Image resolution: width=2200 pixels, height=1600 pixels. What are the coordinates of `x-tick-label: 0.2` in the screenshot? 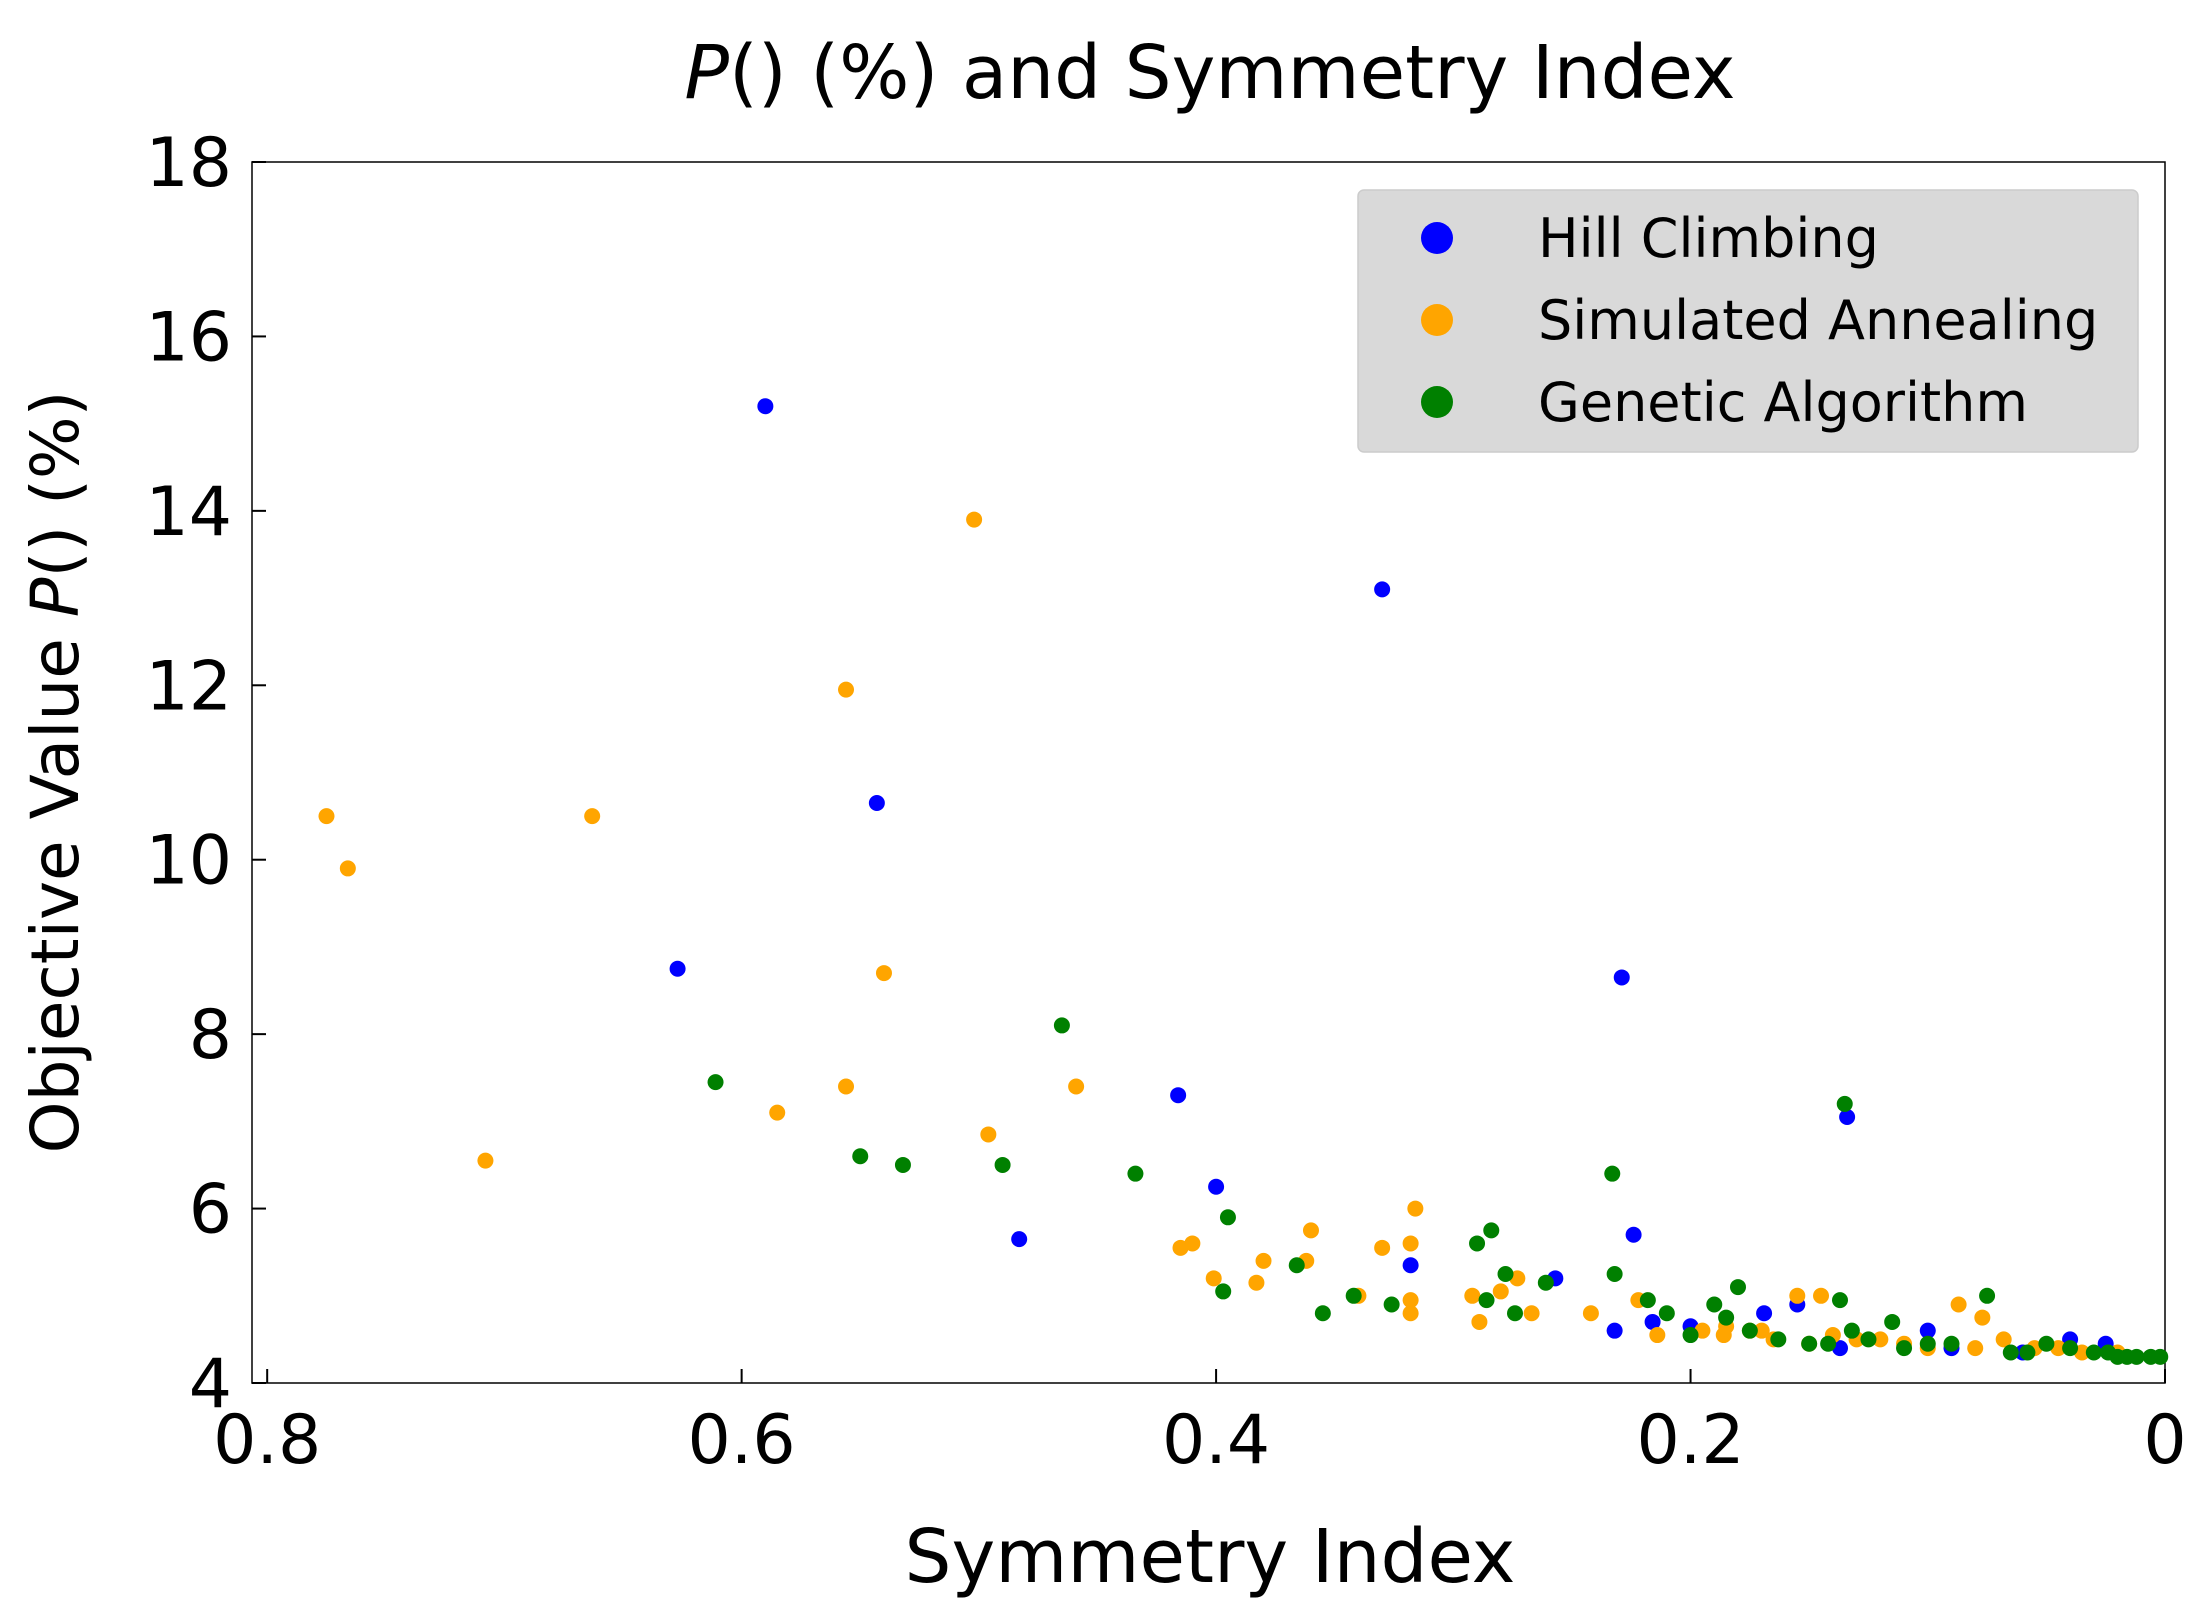 It's located at (1690, 1440).